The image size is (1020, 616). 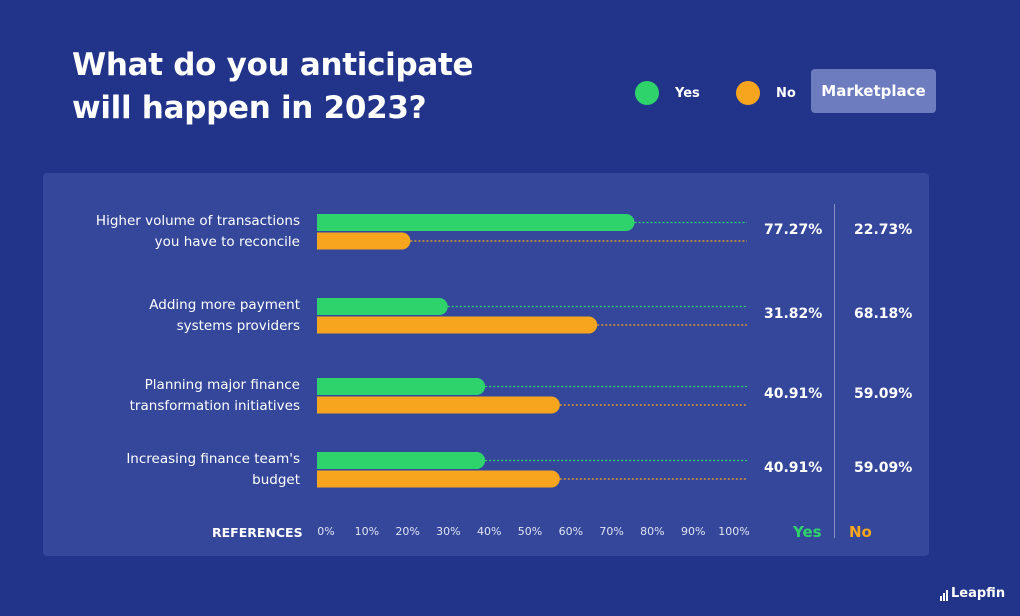 What do you see at coordinates (249, 108) in the screenshot?
I see `title-line-2: will happen in 2023?` at bounding box center [249, 108].